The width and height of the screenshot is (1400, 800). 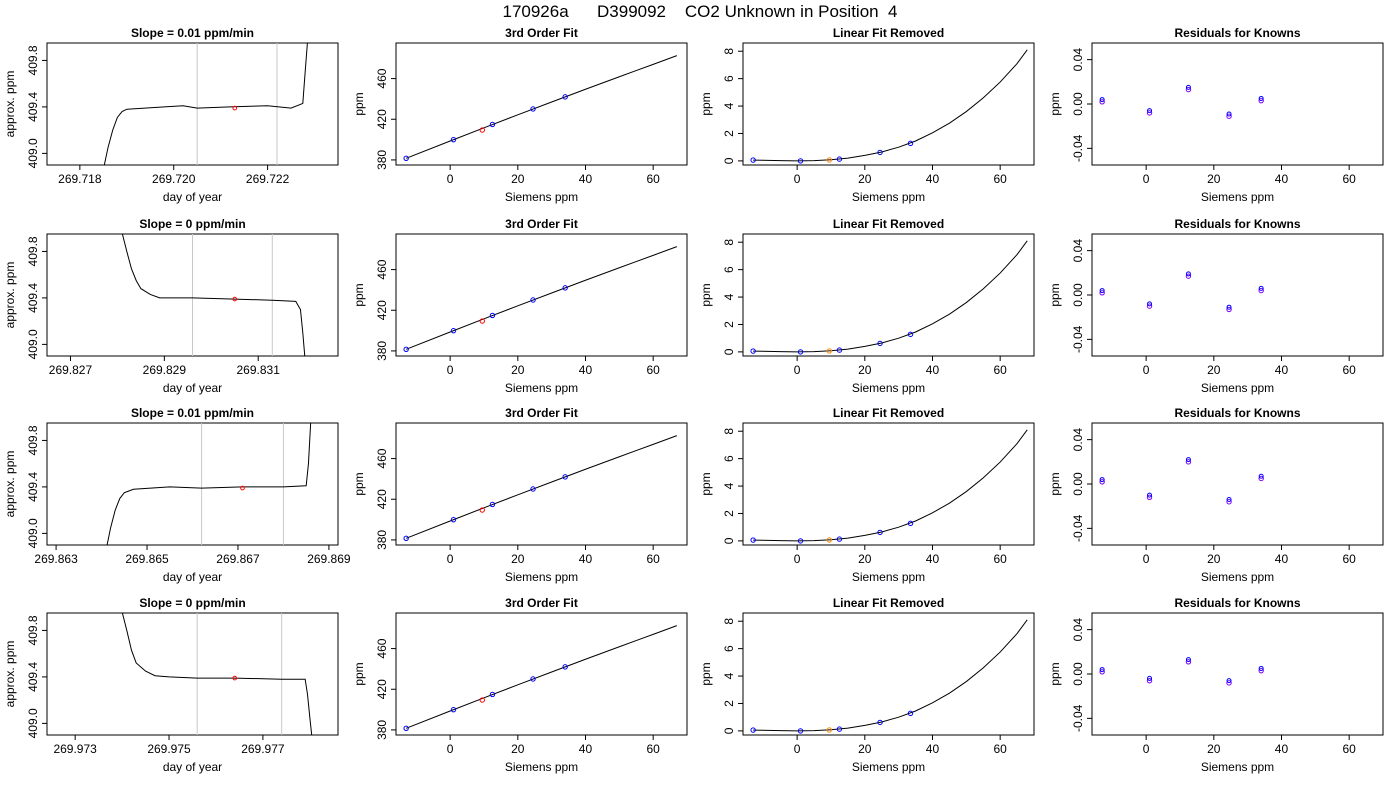 I want to click on y-tick-label: 409.8, so click(x=33, y=251).